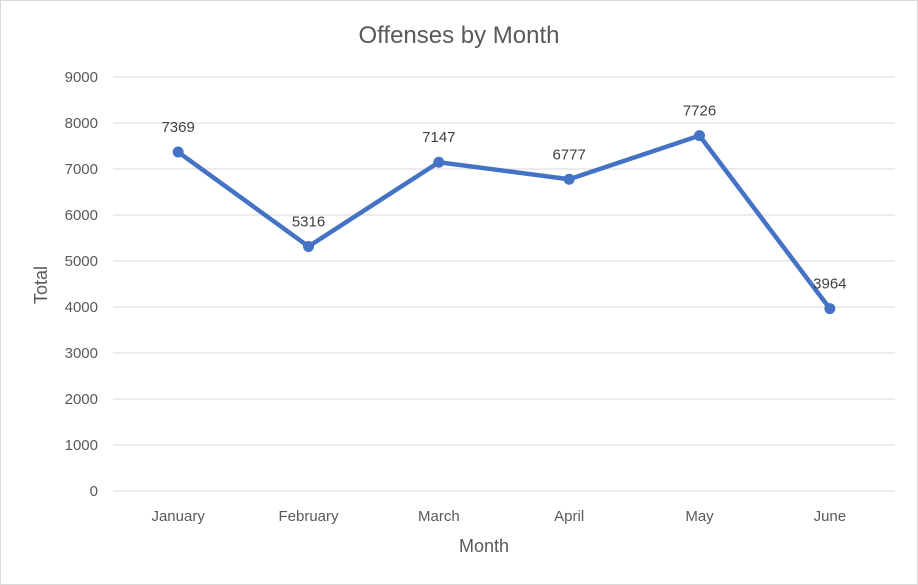 The image size is (918, 585). I want to click on x-axis-title: Month, so click(484, 546).